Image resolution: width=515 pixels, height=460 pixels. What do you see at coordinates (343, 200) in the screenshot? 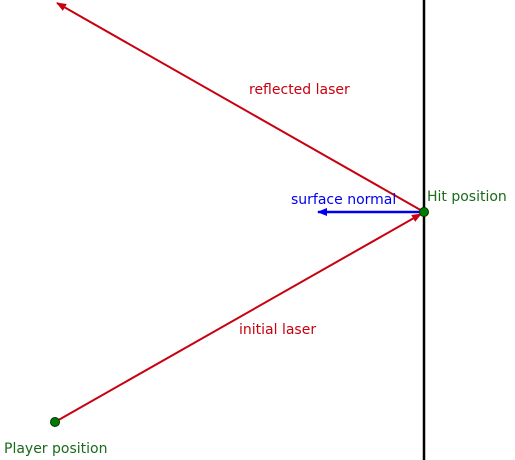
I see `surface-normal-label: surface normal` at bounding box center [343, 200].